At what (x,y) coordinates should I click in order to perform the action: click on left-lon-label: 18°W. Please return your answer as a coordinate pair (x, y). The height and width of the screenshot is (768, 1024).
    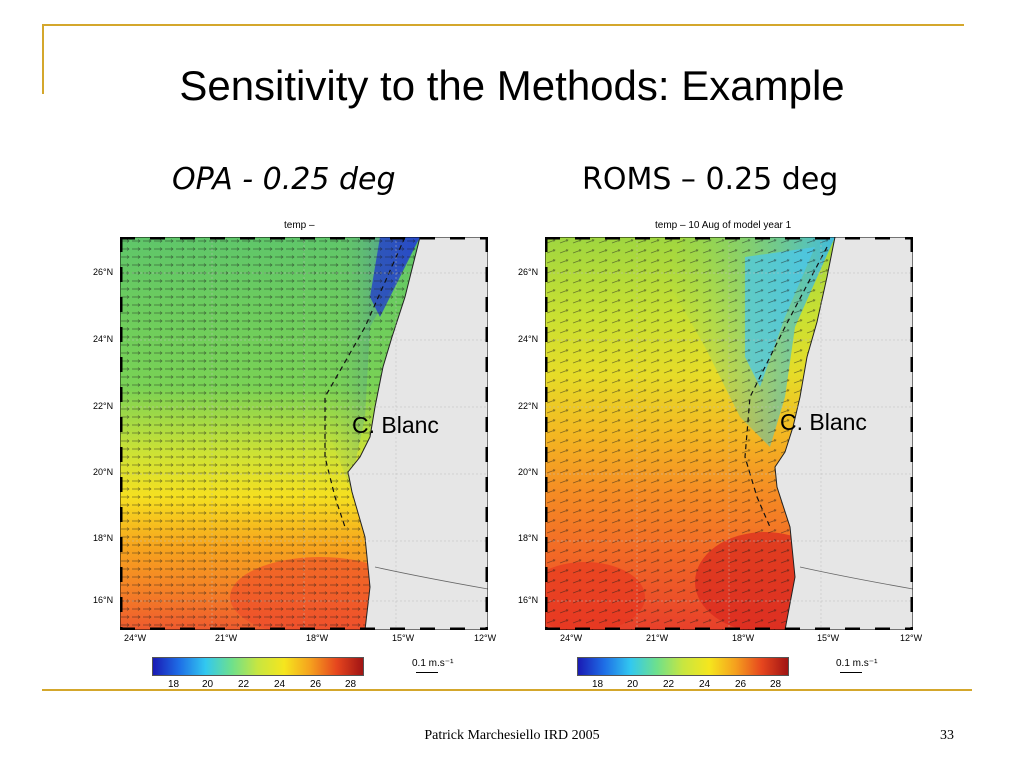
    Looking at the image, I should click on (317, 638).